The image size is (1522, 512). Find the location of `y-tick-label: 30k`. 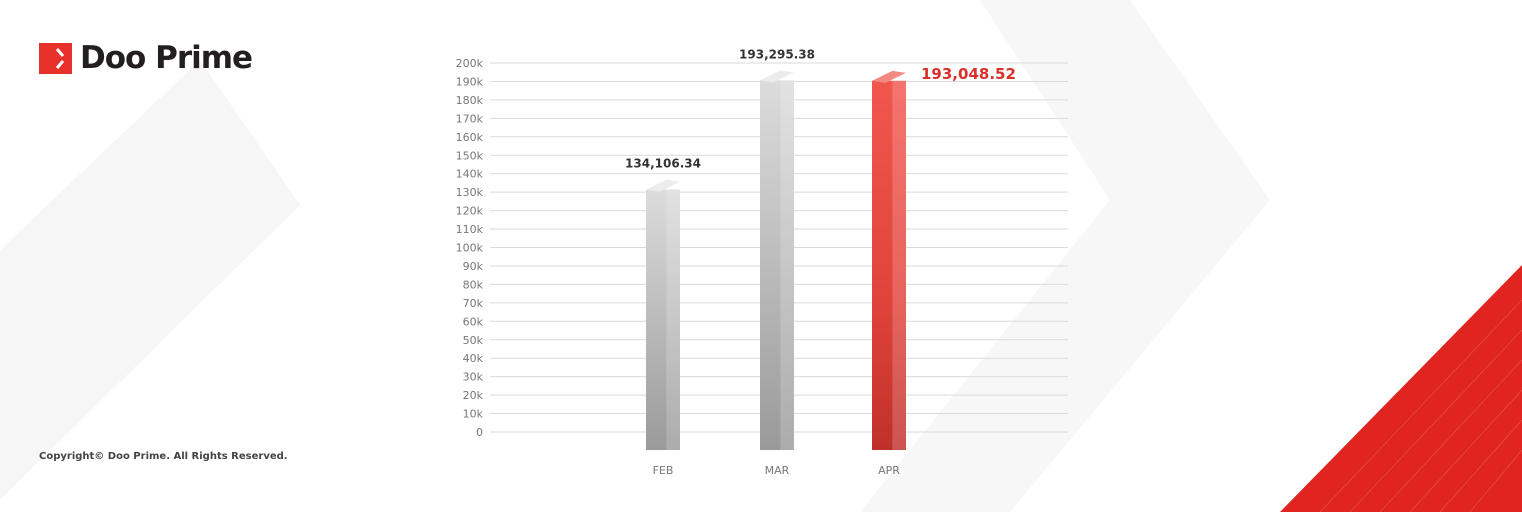

y-tick-label: 30k is located at coordinates (473, 377).